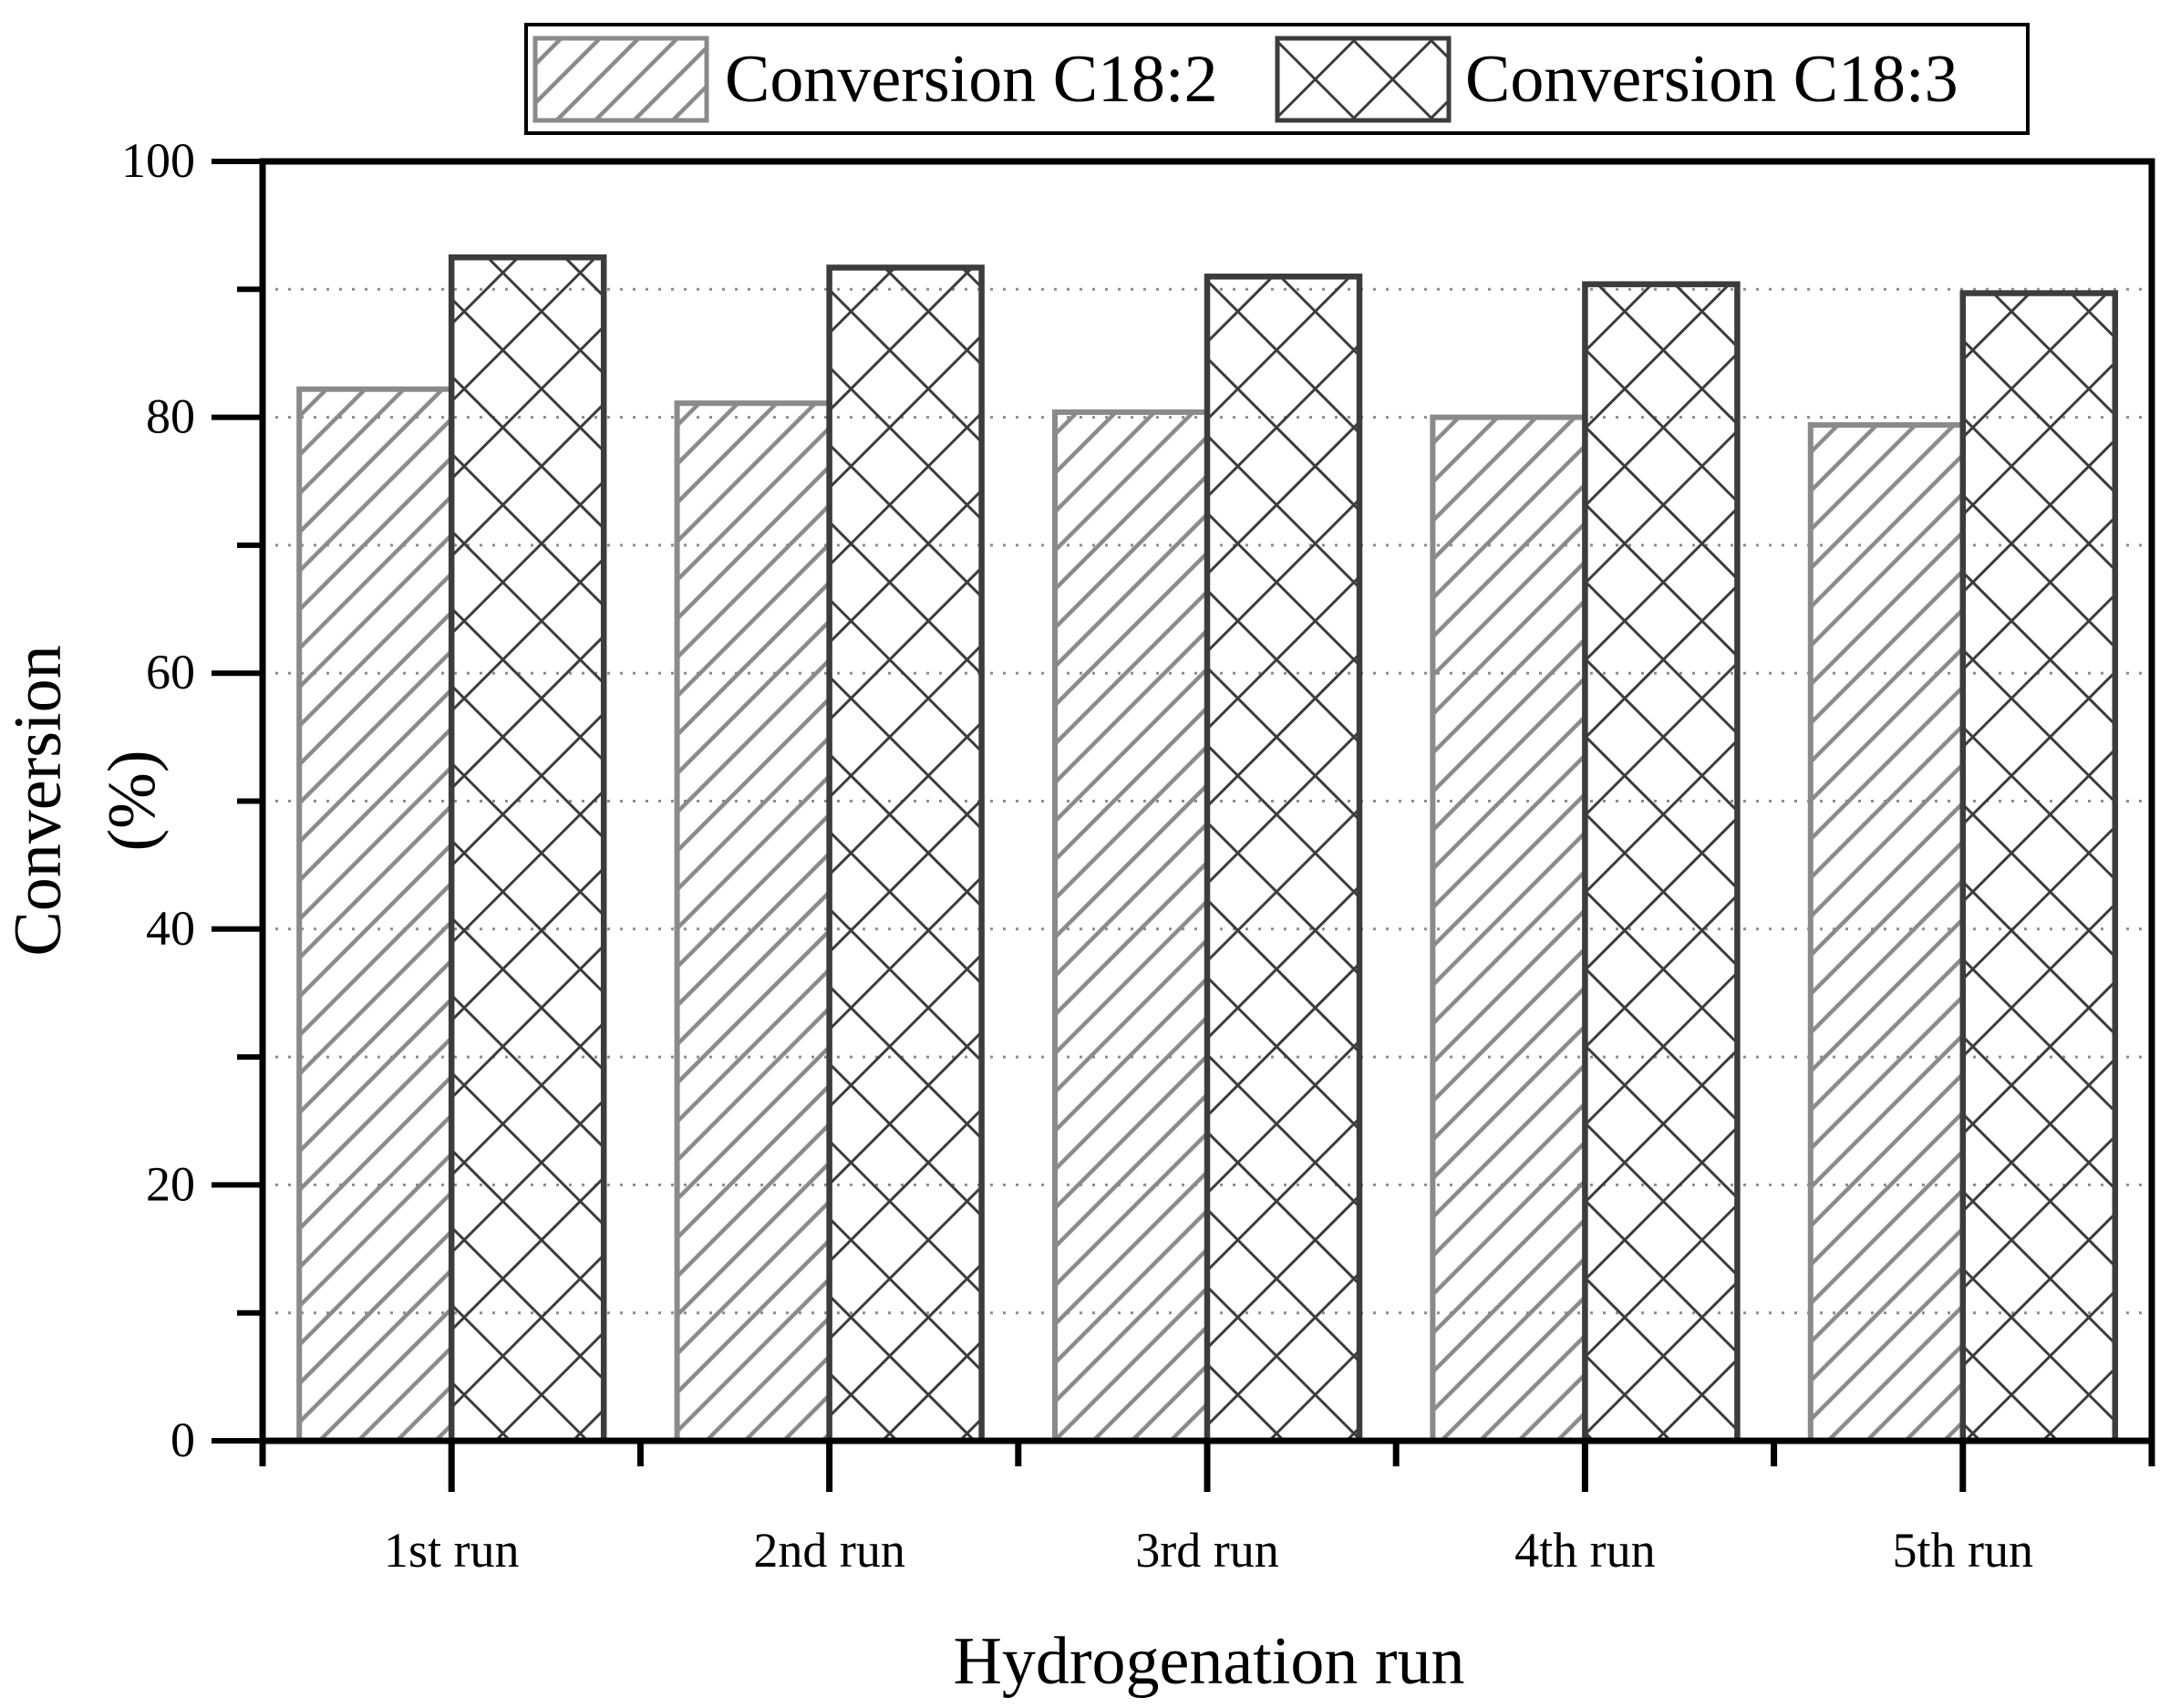 The image size is (2170, 1708). What do you see at coordinates (170, 672) in the screenshot?
I see `y-tick-label: 60` at bounding box center [170, 672].